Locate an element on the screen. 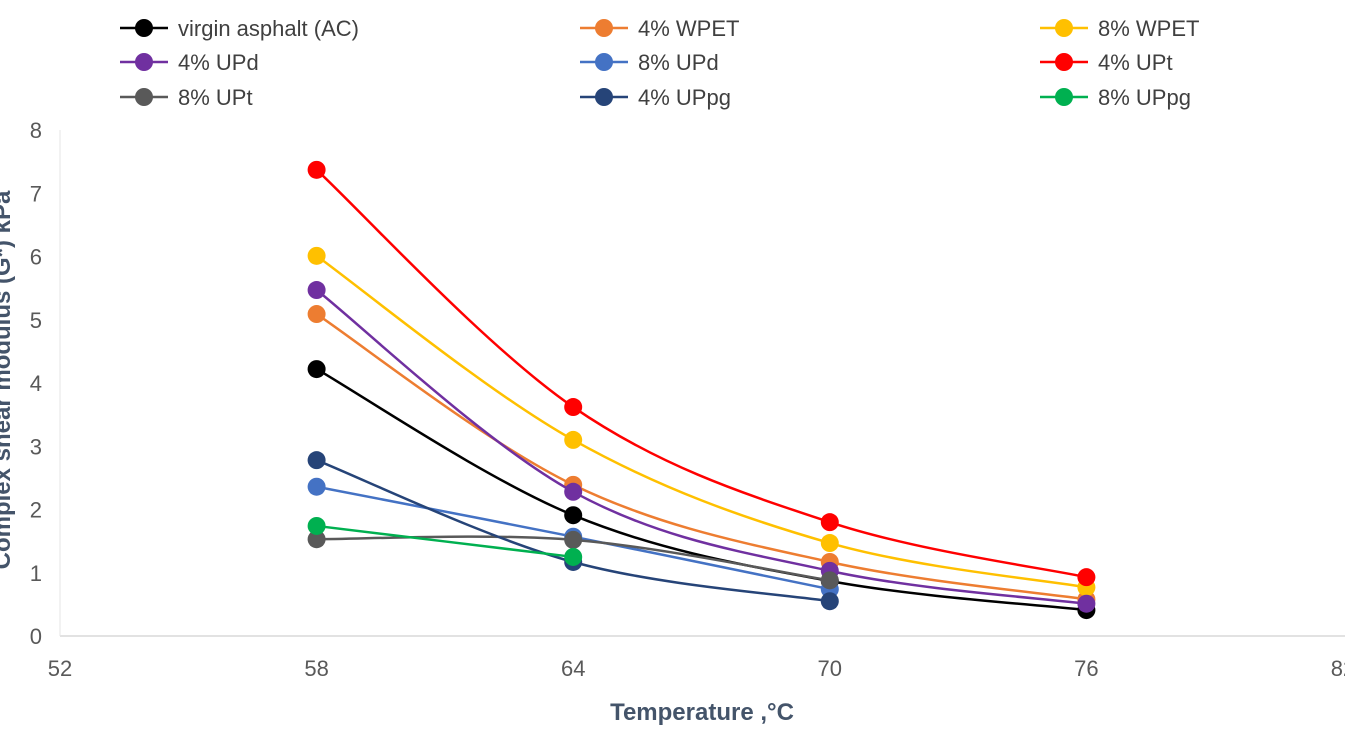 The height and width of the screenshot is (732, 1345). legend-label: 4% UPpg is located at coordinates (684, 97).